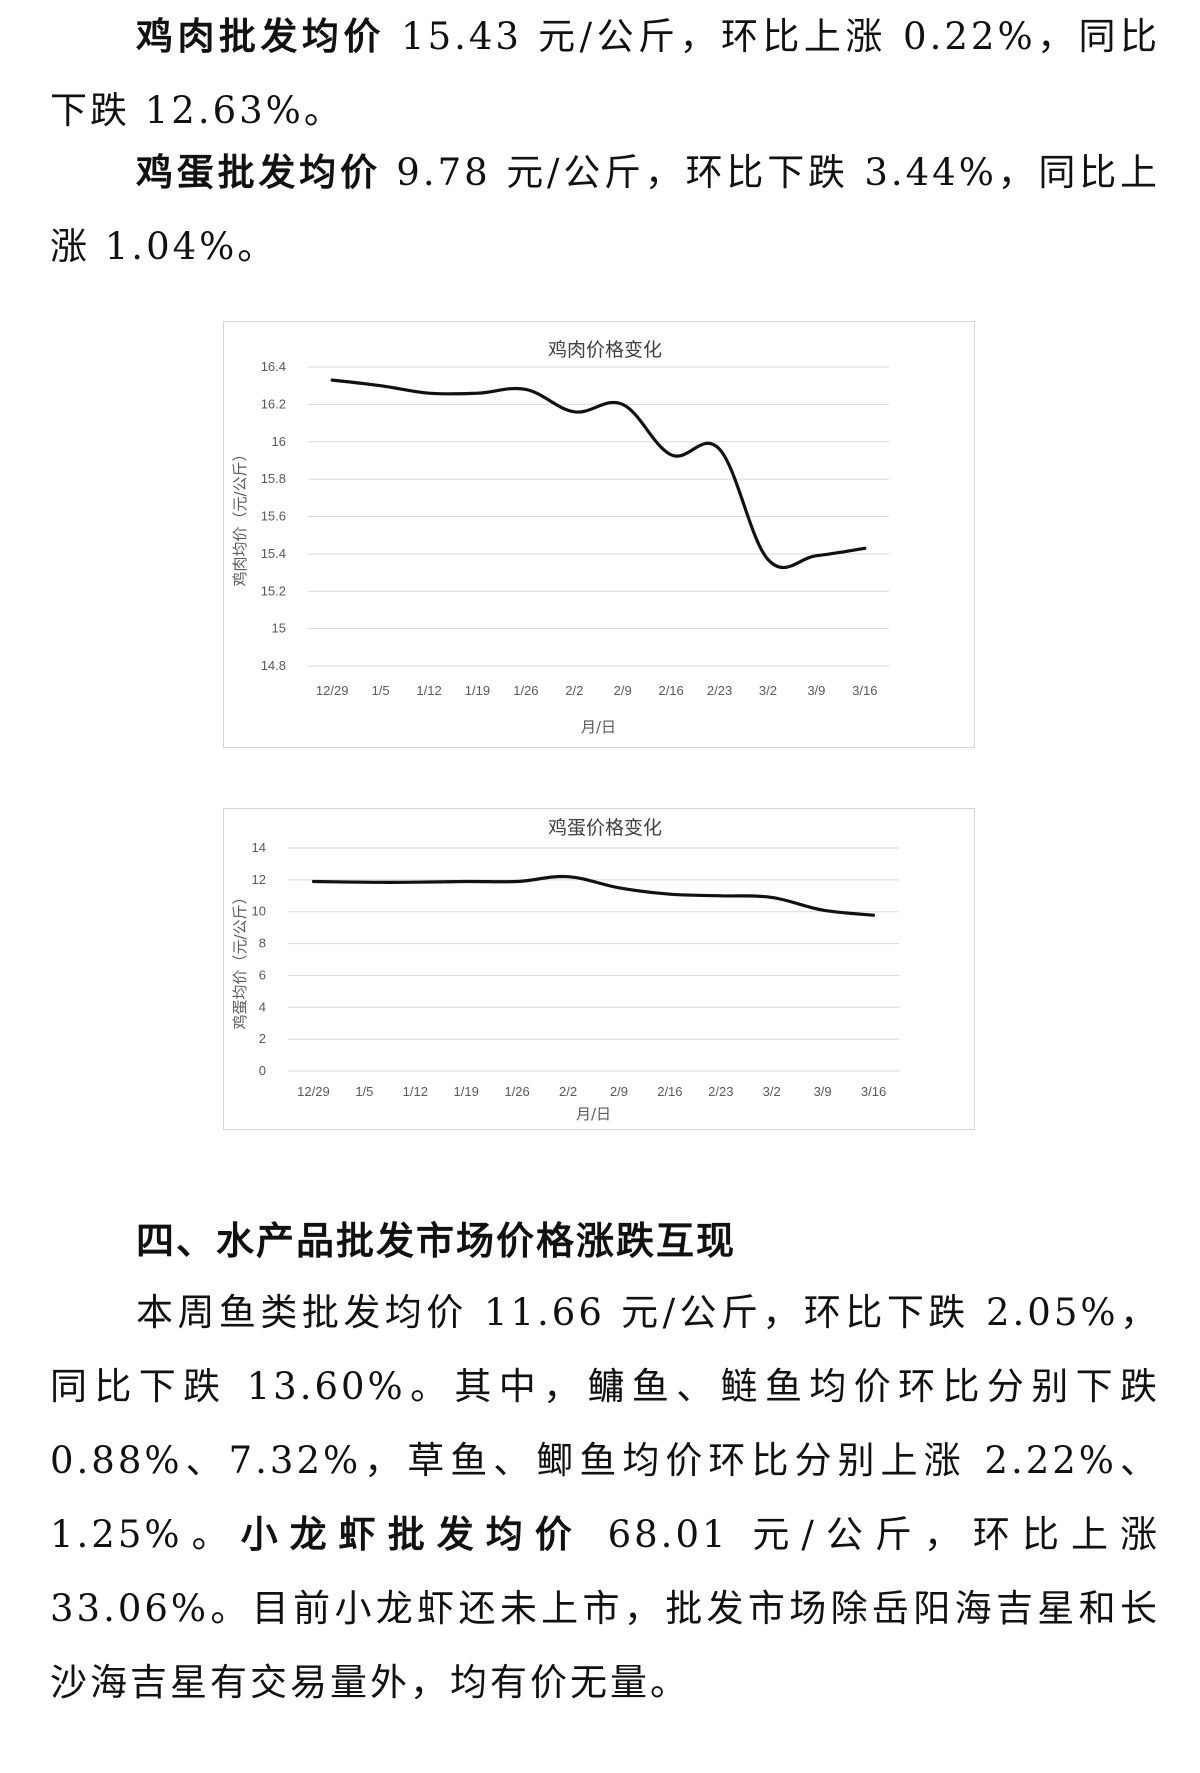 The height and width of the screenshot is (1773, 1200). Describe the element at coordinates (273, 478) in the screenshot. I see `y-tick-label: 15.8` at that location.